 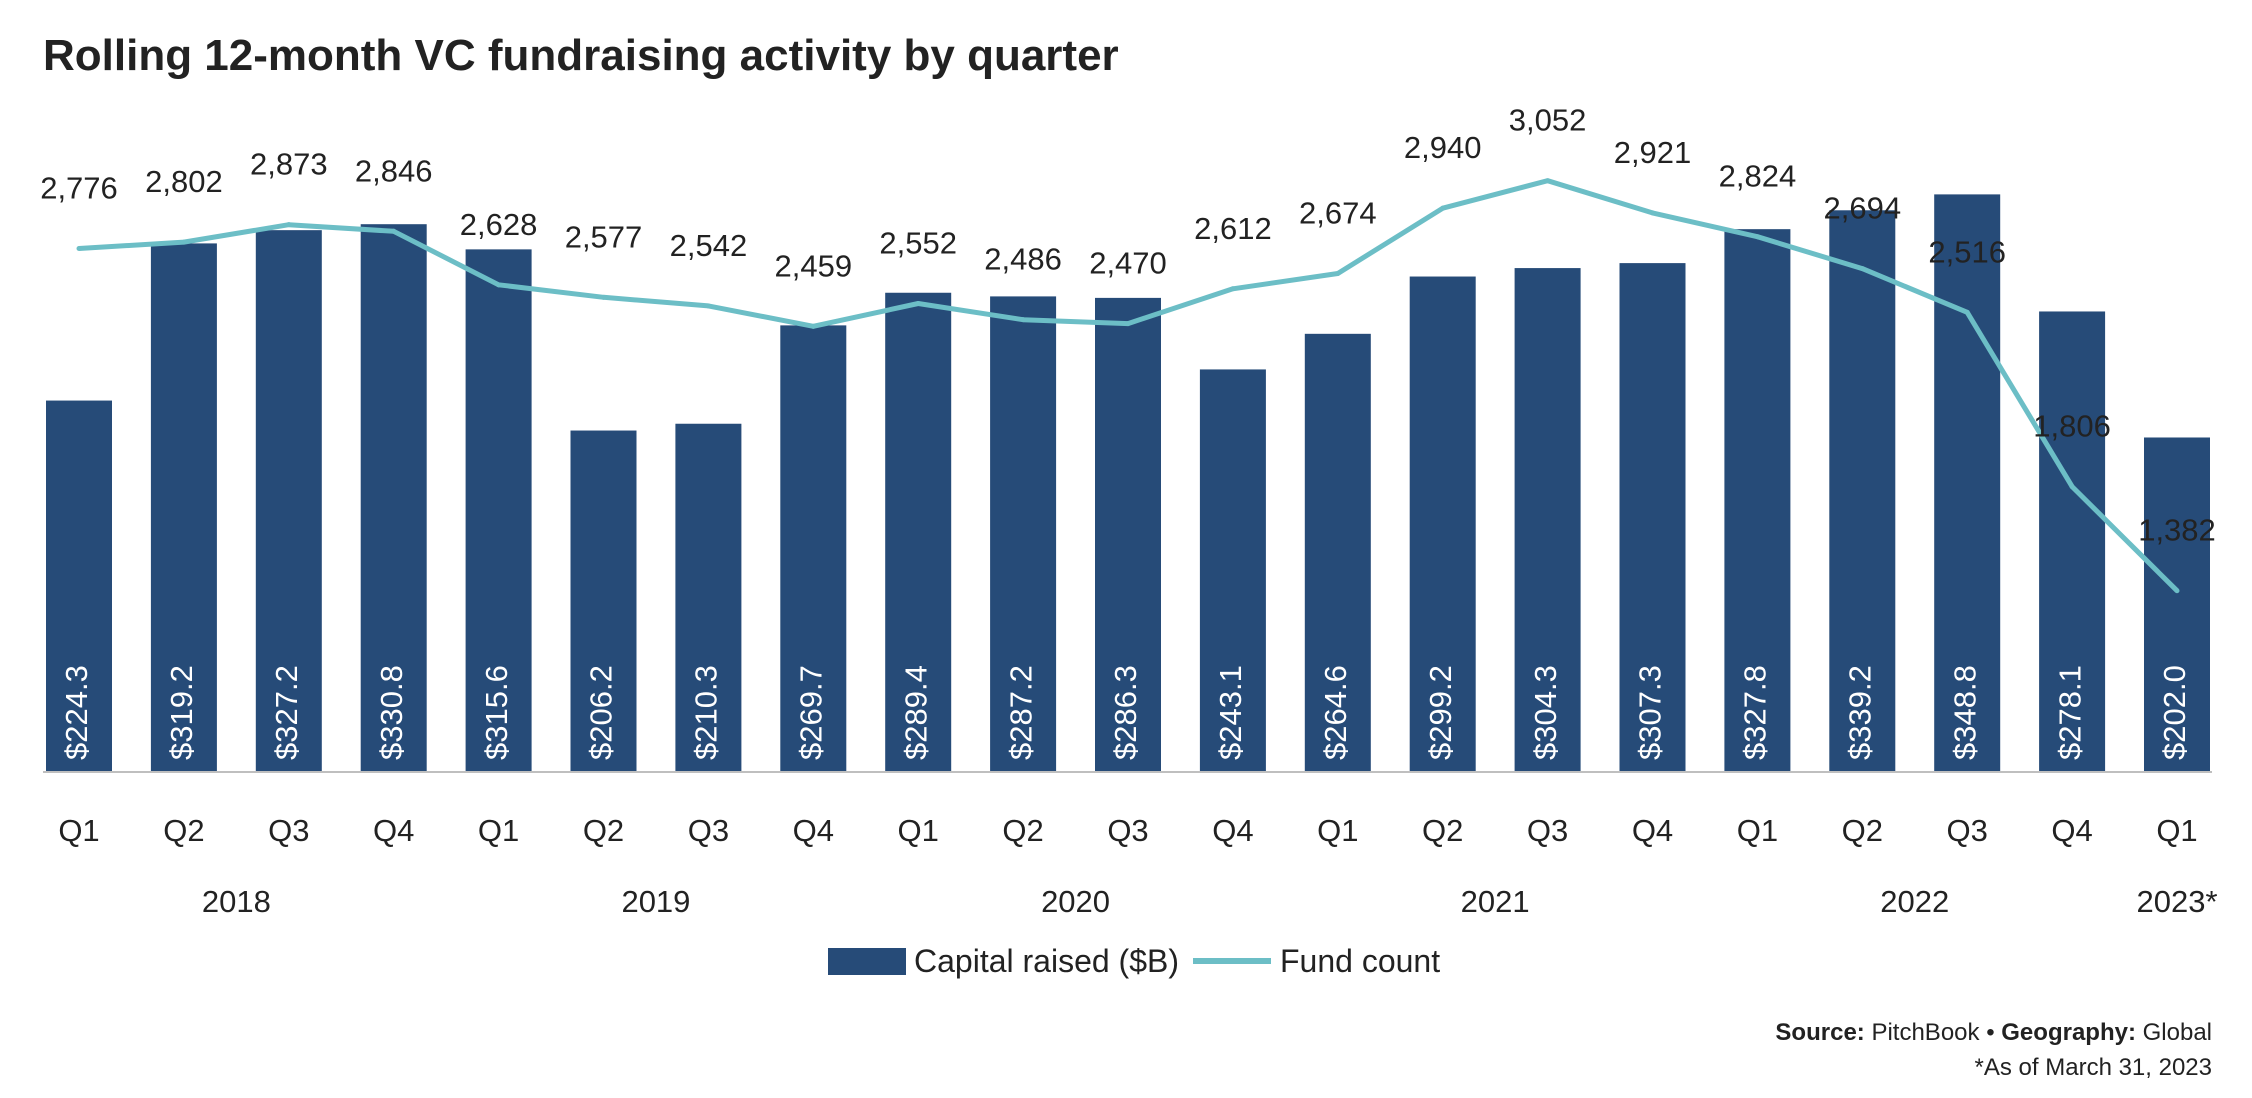 What do you see at coordinates (236, 901) in the screenshot?
I see `year-label-2018: 2018` at bounding box center [236, 901].